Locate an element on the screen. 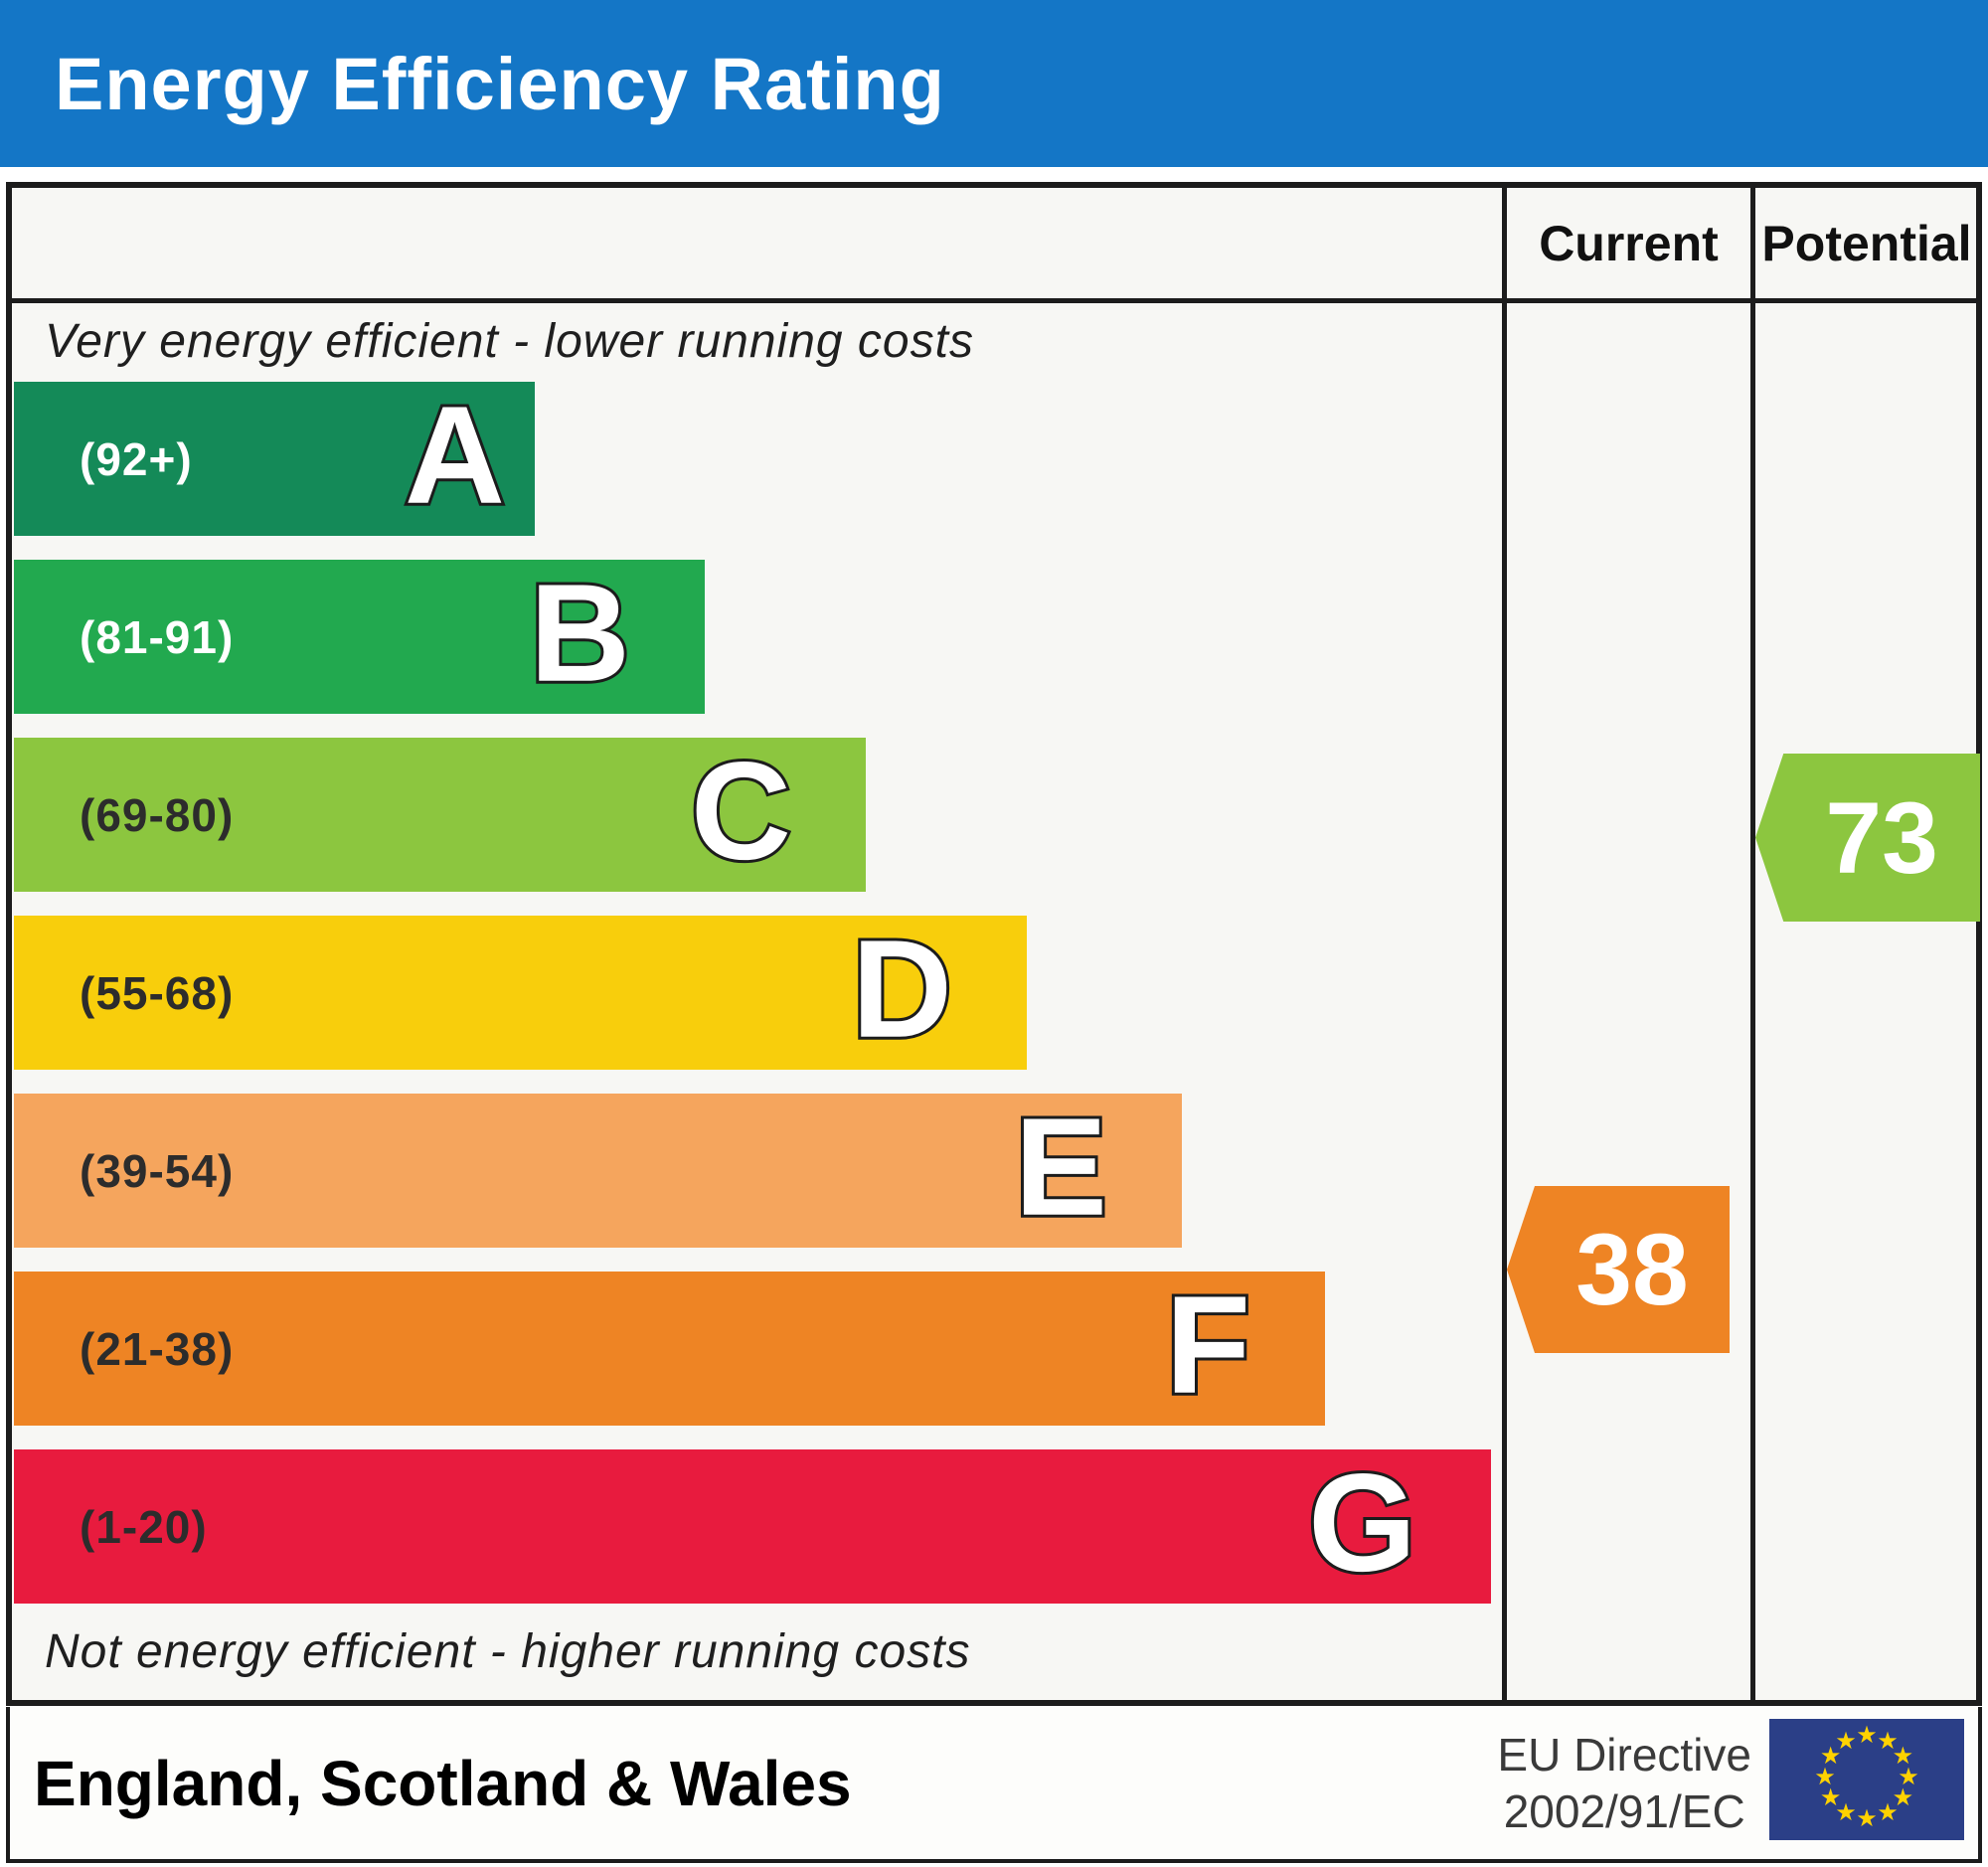  current-column-header: Current is located at coordinates (1629, 243).